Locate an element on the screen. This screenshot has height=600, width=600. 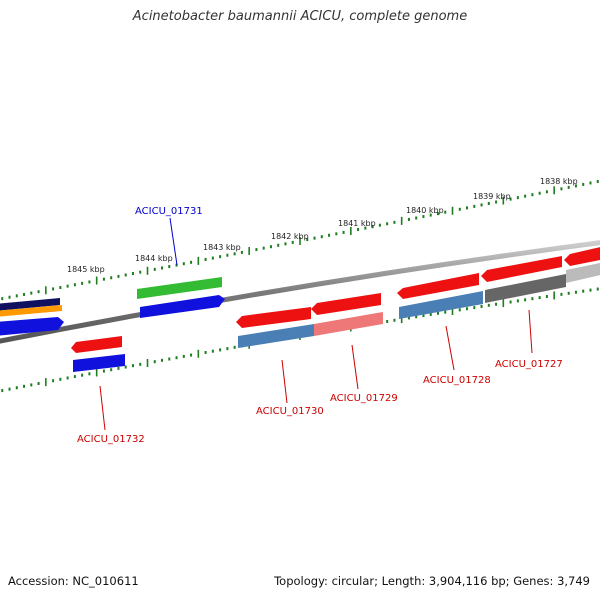
scale-label-1843kbp: 1843 kbp is located at coordinates (222, 247).